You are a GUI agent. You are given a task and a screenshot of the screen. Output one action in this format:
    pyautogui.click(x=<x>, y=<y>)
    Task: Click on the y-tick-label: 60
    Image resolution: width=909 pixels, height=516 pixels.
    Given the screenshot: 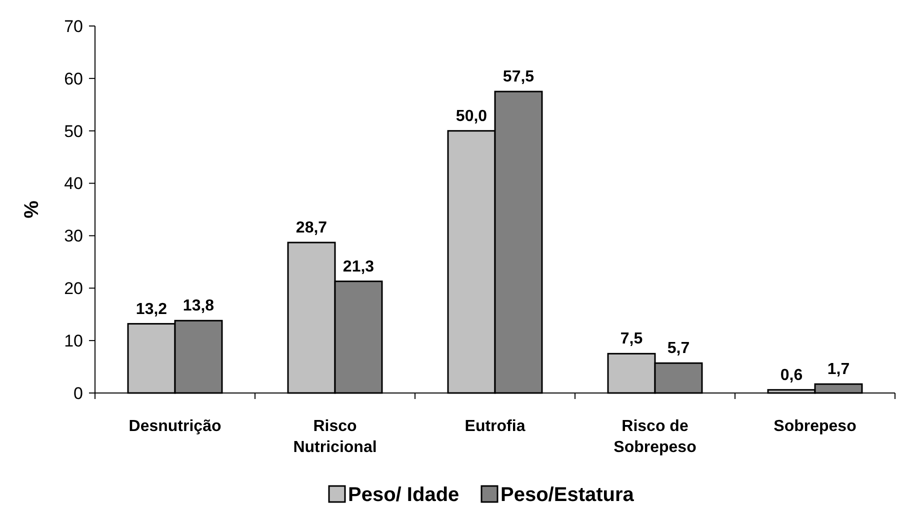 What is the action you would take?
    pyautogui.click(x=73, y=78)
    